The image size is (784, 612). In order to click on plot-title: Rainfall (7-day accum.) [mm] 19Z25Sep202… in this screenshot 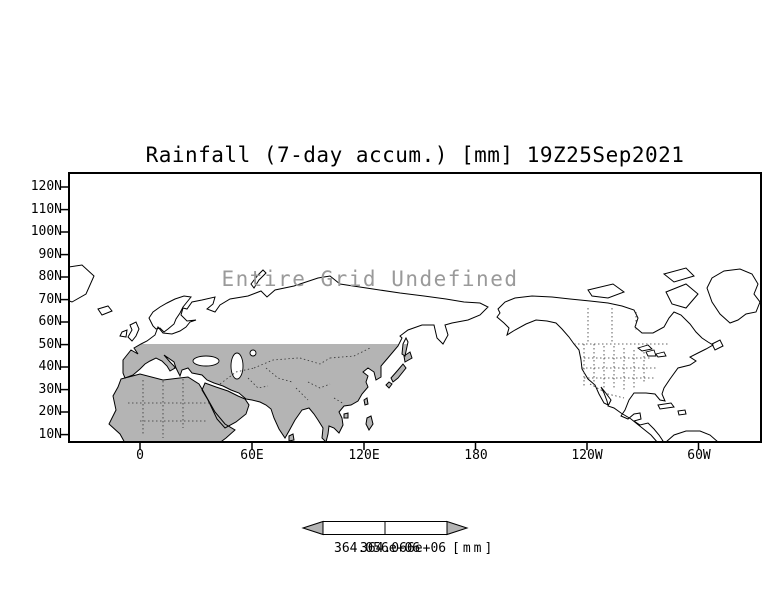, I will do `click(415, 155)`.